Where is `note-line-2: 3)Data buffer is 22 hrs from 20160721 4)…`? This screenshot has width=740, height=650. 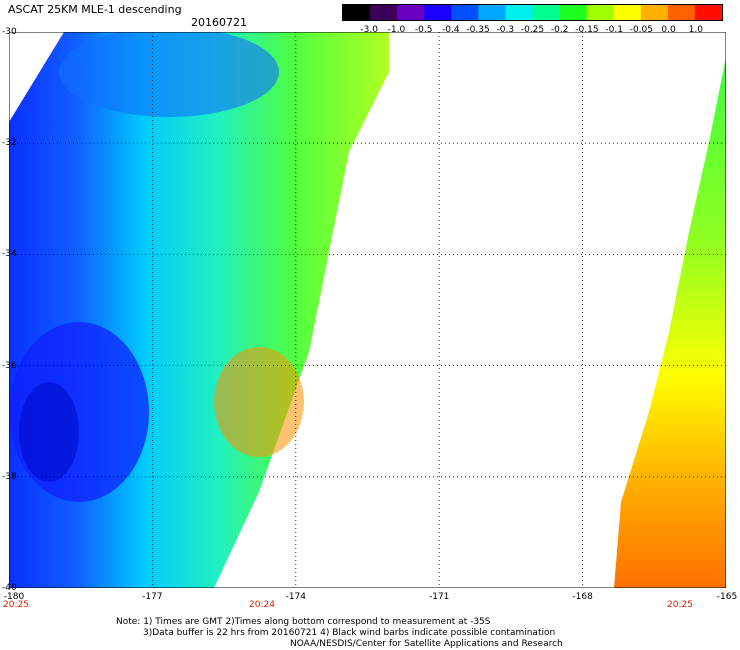
note-line-2: 3)Data buffer is 22 hrs from 20160721 4)… is located at coordinates (349, 633).